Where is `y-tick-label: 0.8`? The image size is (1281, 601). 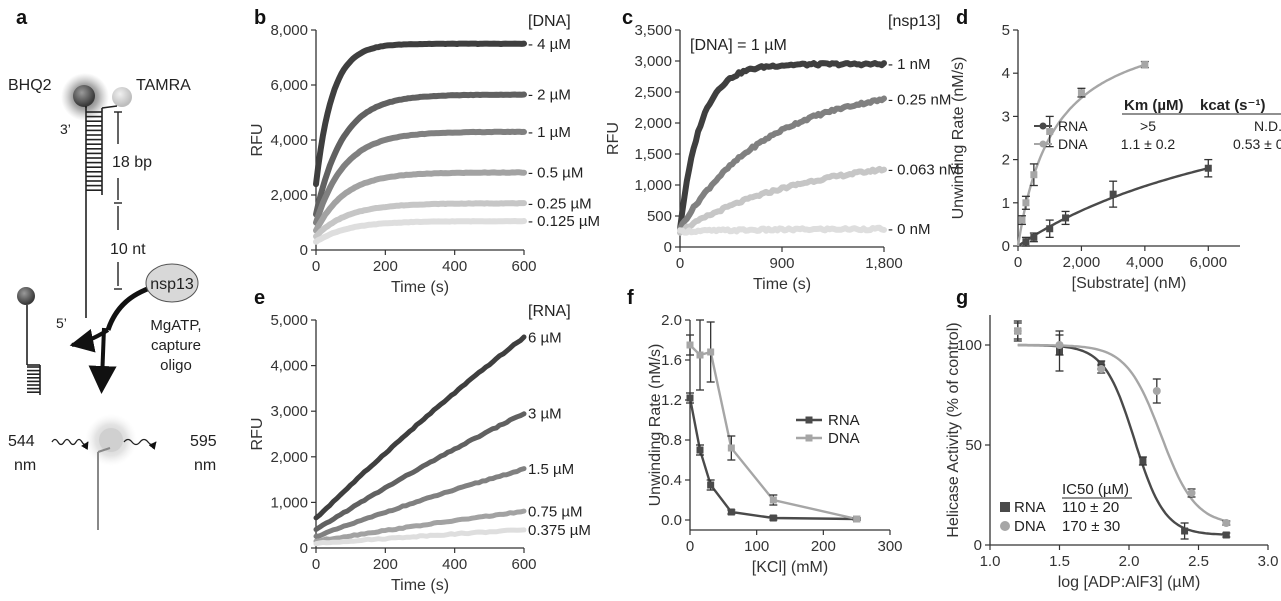
y-tick-label: 0.8 is located at coordinates (671, 440).